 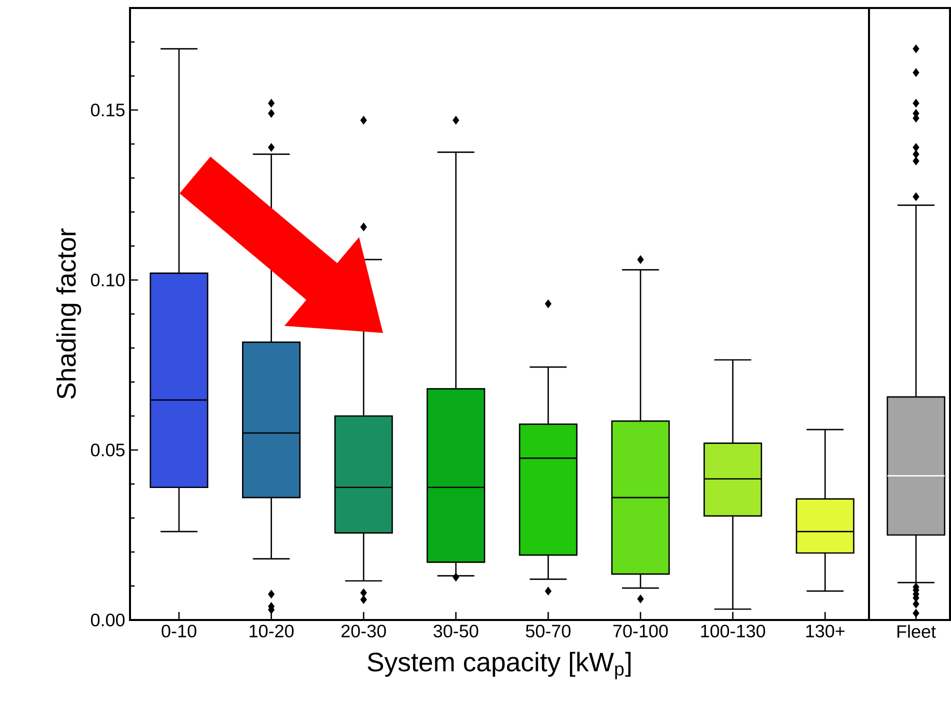 I want to click on y-axis-title: Shading factor, so click(x=69, y=313).